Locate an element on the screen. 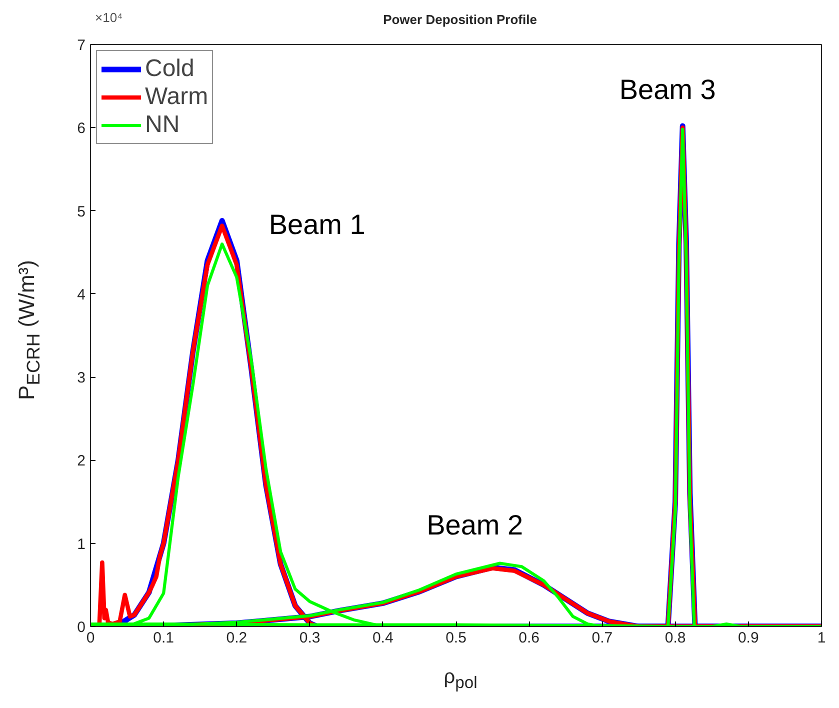 This screenshot has width=839, height=708. x-tick-label: 0.3 is located at coordinates (309, 638).